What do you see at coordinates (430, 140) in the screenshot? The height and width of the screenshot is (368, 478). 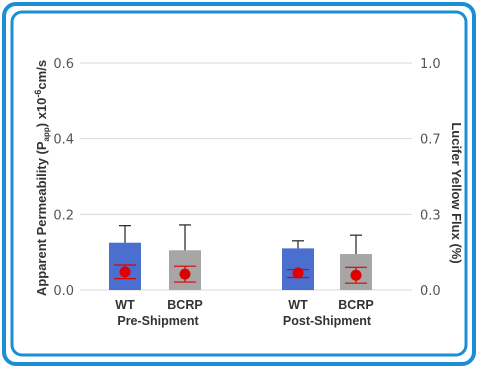 I see `y-tick-label-right: 0.7` at bounding box center [430, 140].